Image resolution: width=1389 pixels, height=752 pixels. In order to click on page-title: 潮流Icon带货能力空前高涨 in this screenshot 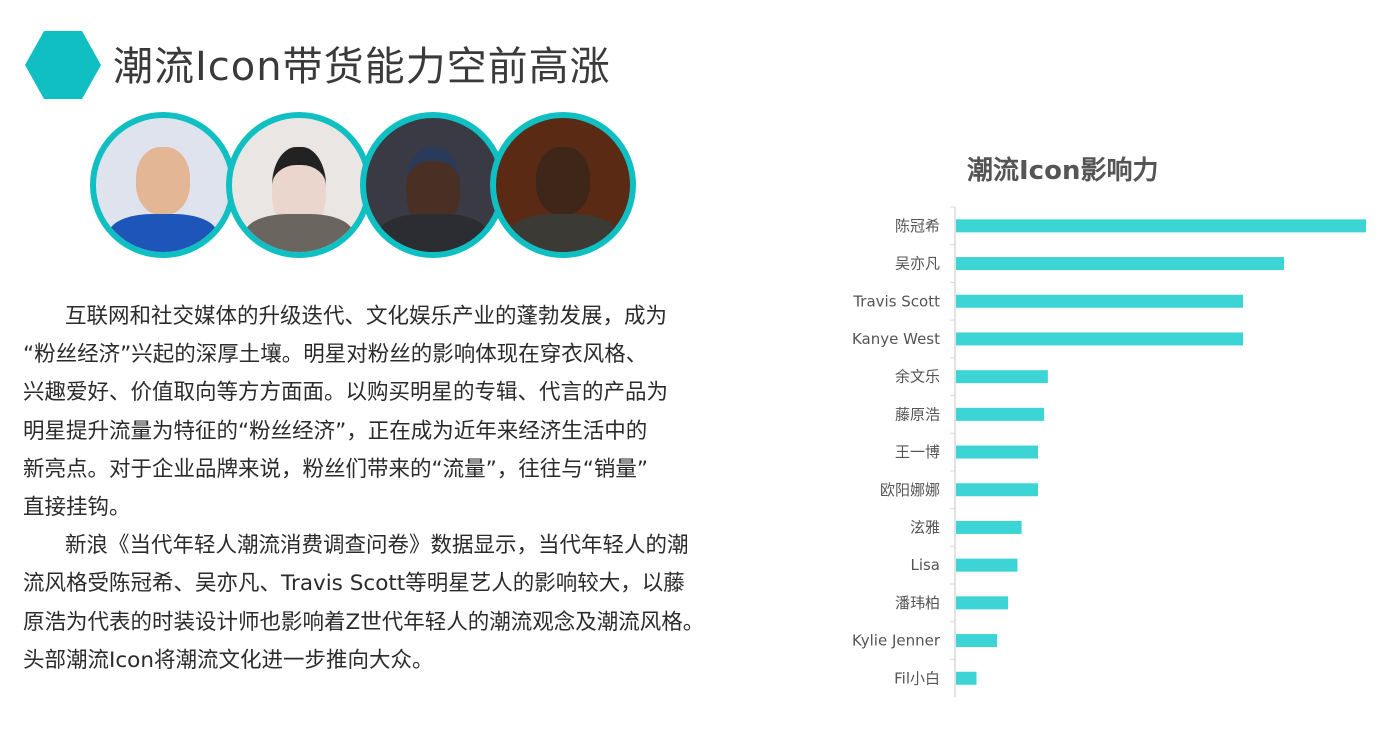, I will do `click(362, 67)`.